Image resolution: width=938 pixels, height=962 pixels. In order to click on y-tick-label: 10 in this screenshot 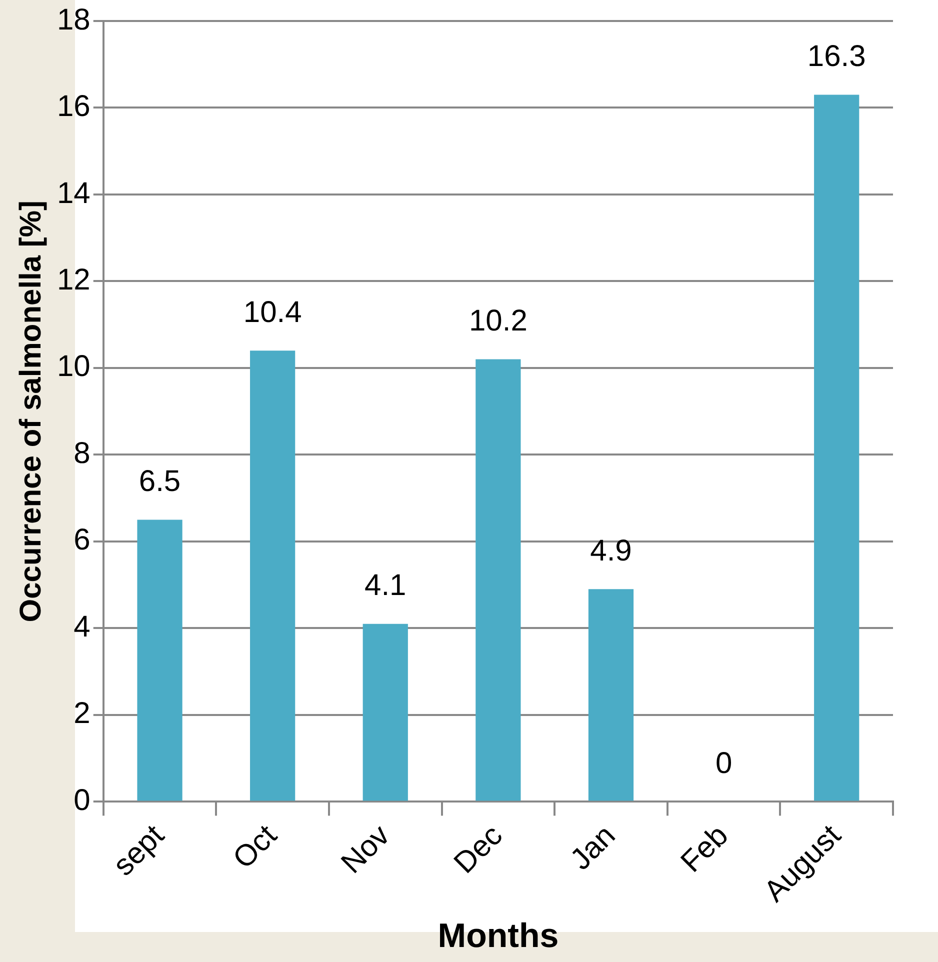, I will do `click(73, 367)`.